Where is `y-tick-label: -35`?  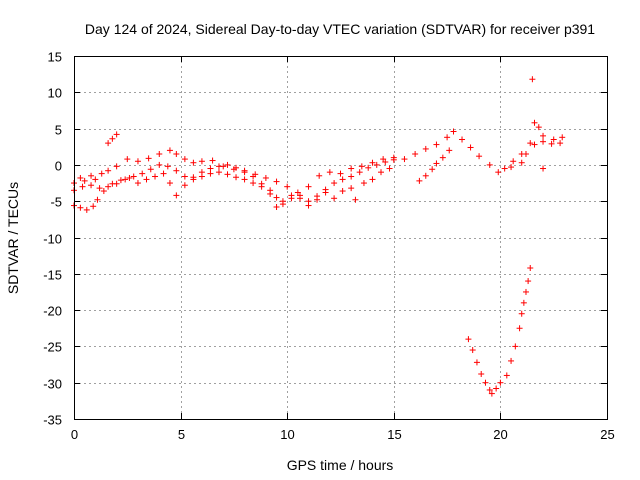
y-tick-label: -35 is located at coordinates (52, 420).